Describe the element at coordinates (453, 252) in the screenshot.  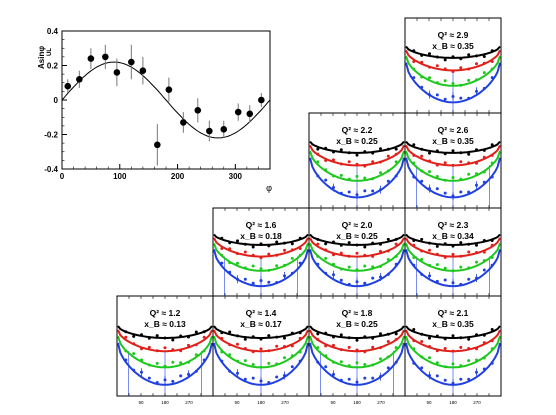
I see `panel: Q² ≈ 2.3x_B ≈ 0.34` at that location.